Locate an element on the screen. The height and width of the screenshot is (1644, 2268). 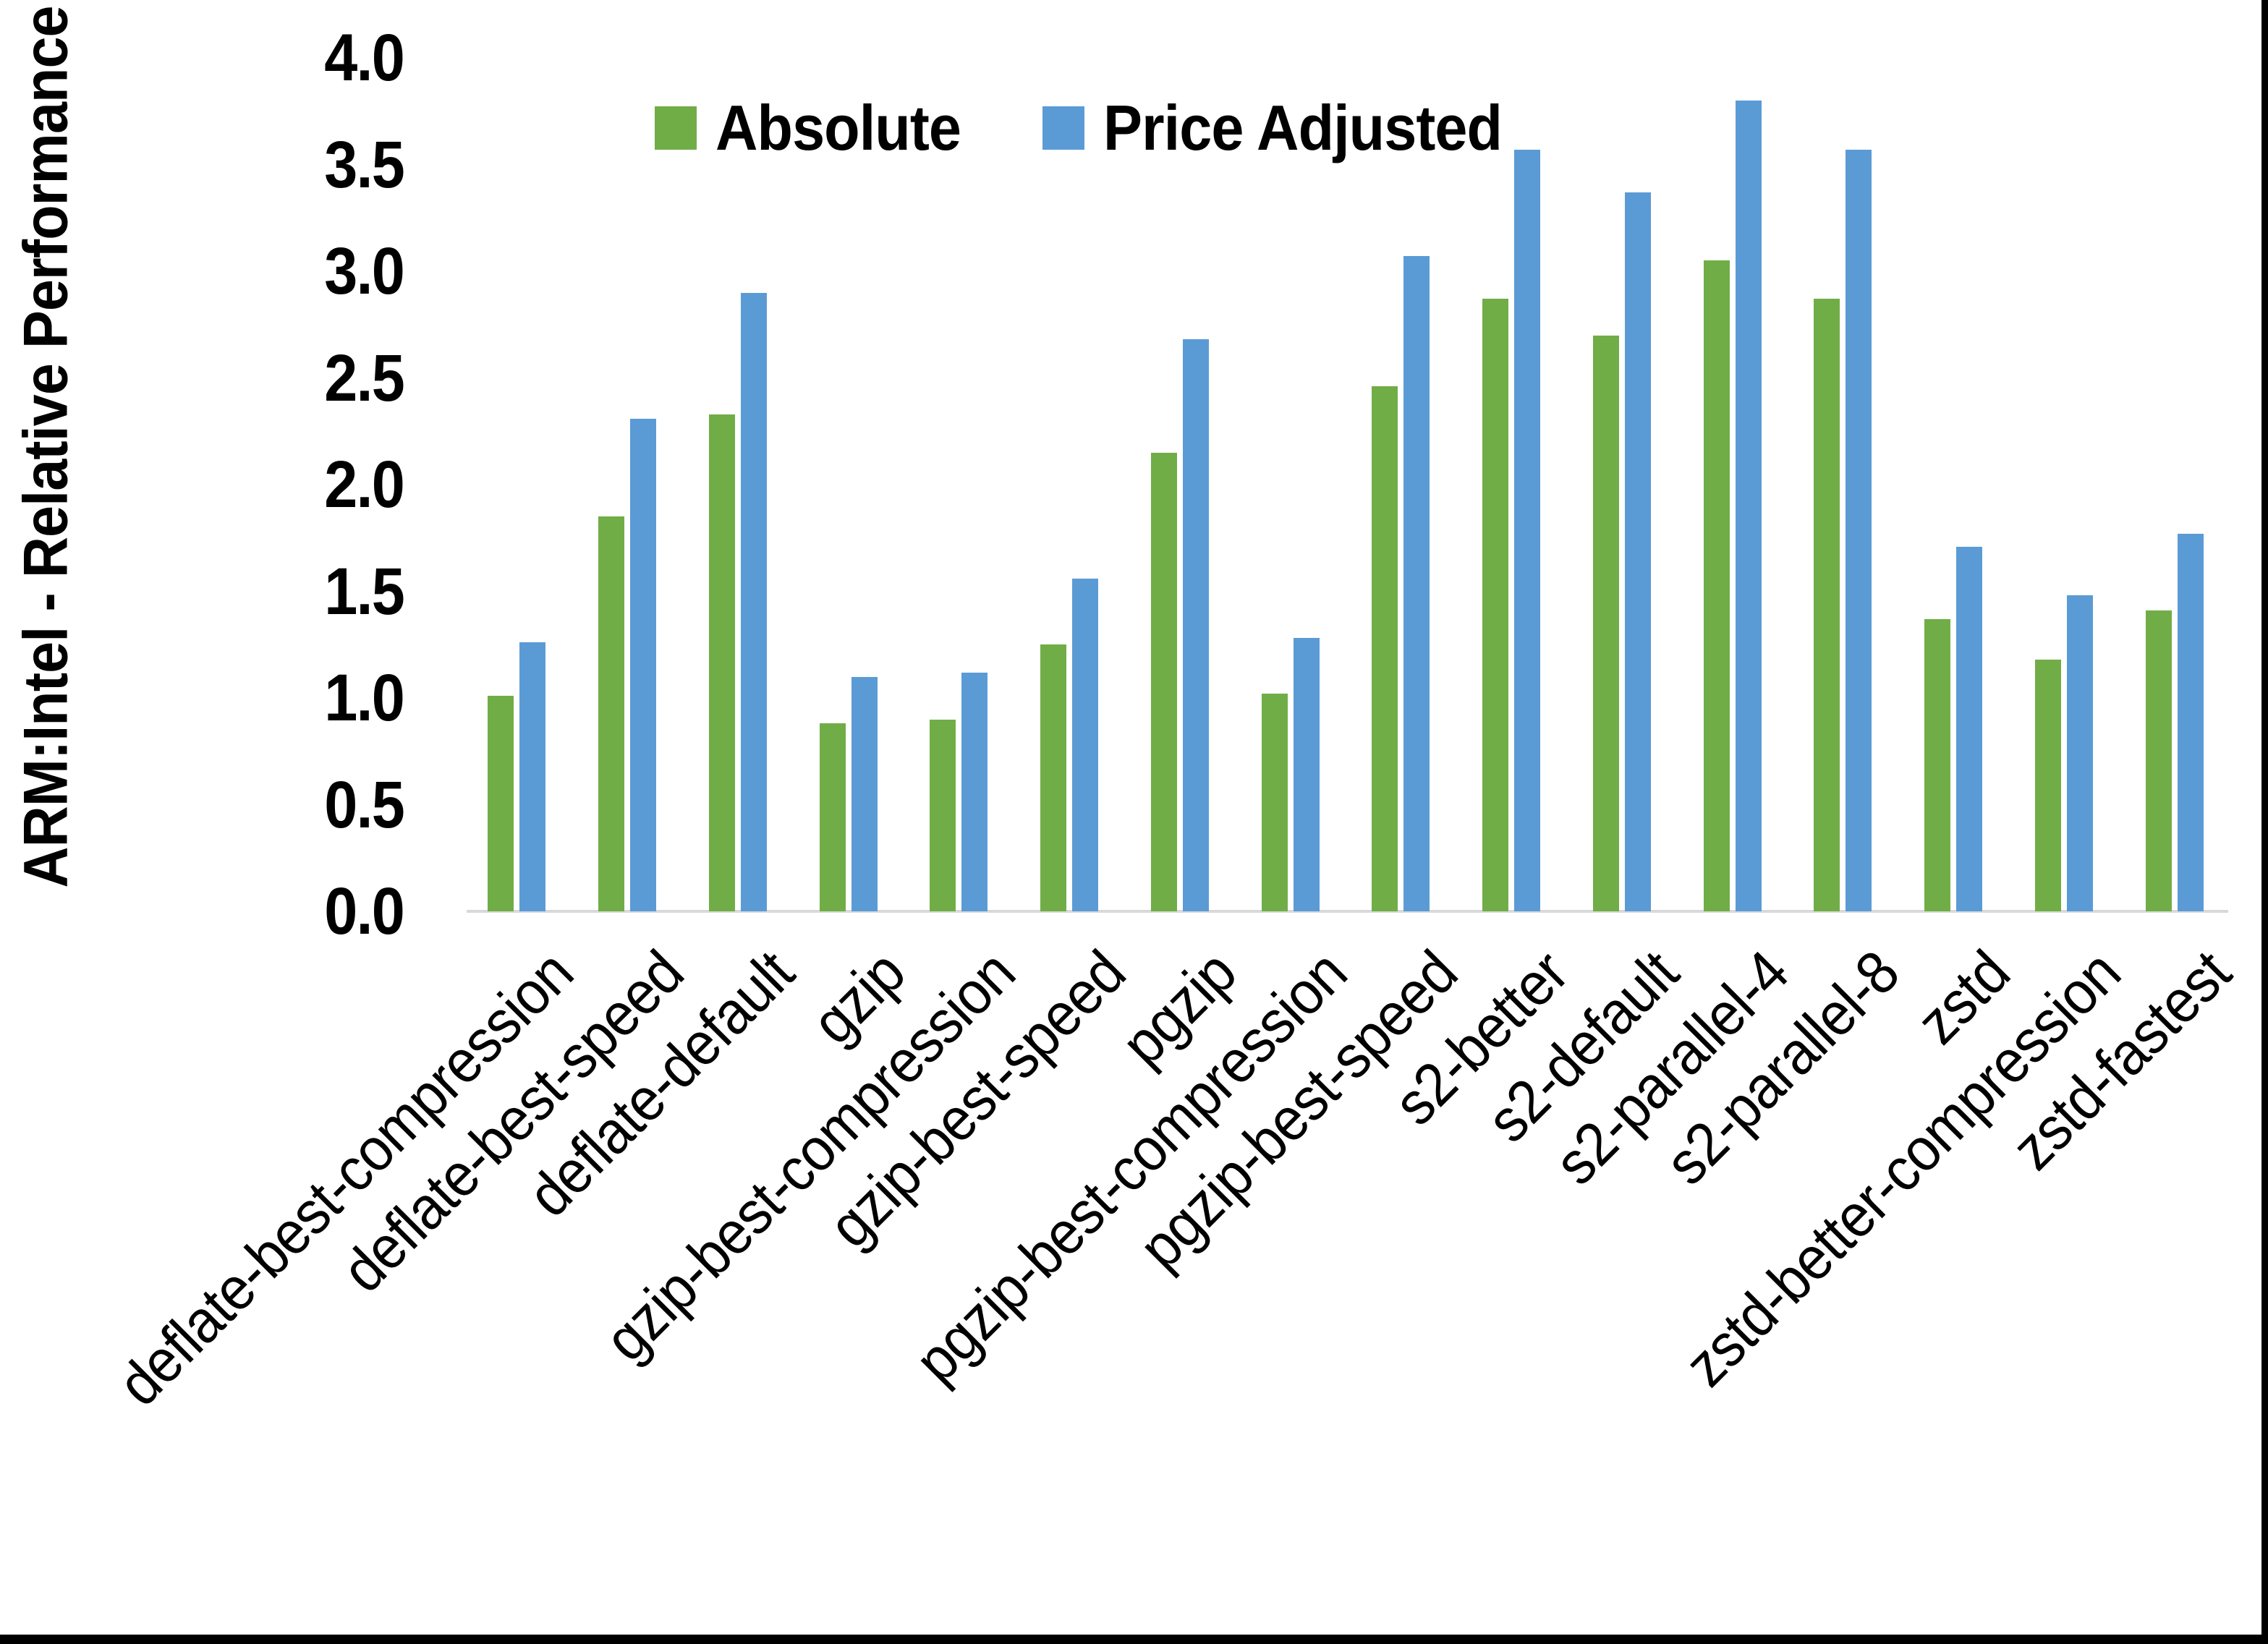
frame-border-right is located at coordinates (2264, 822).